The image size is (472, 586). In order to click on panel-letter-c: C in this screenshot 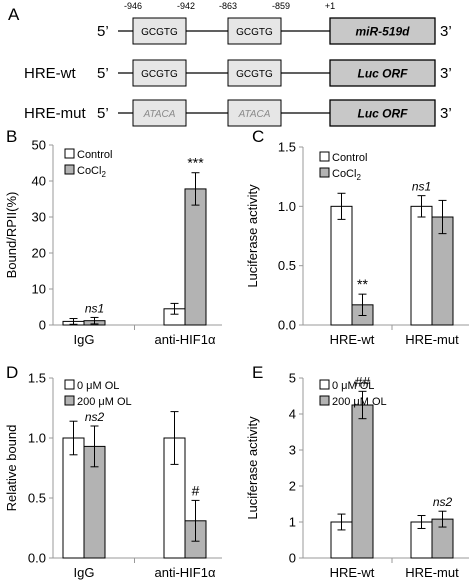, I will do `click(258, 136)`.